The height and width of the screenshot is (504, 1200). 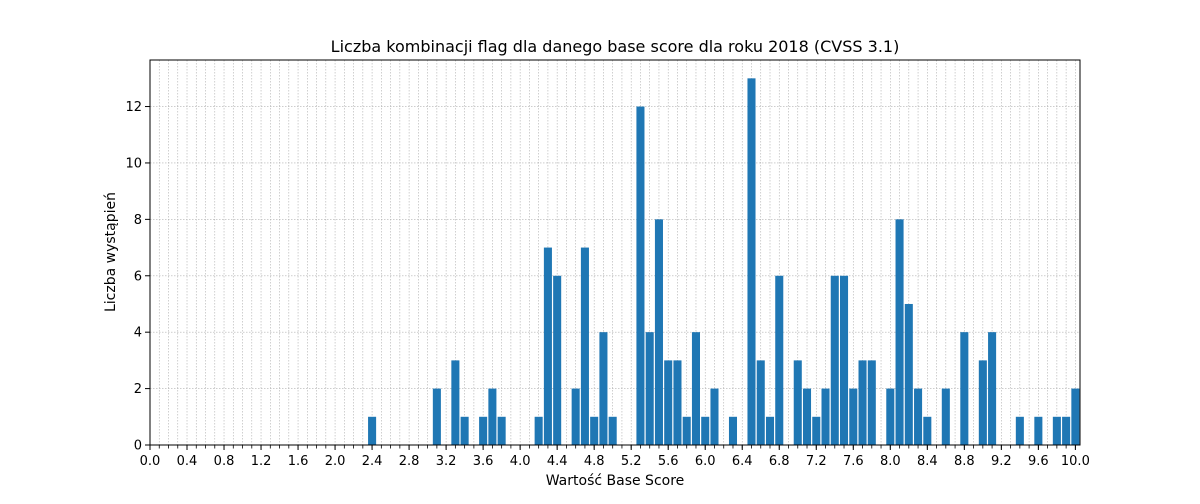 I want to click on y-axis-ticks: 0 2 4 6 8 10 12, so click(x=137, y=277).